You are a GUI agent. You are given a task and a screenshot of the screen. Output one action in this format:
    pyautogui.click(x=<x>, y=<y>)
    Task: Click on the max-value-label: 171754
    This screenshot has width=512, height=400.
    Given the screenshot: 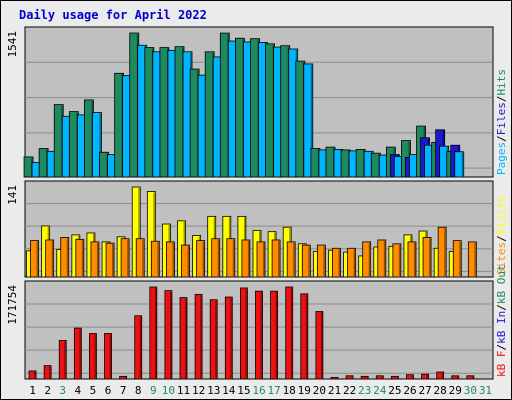 What is the action you would take?
    pyautogui.click(x=12, y=305)
    